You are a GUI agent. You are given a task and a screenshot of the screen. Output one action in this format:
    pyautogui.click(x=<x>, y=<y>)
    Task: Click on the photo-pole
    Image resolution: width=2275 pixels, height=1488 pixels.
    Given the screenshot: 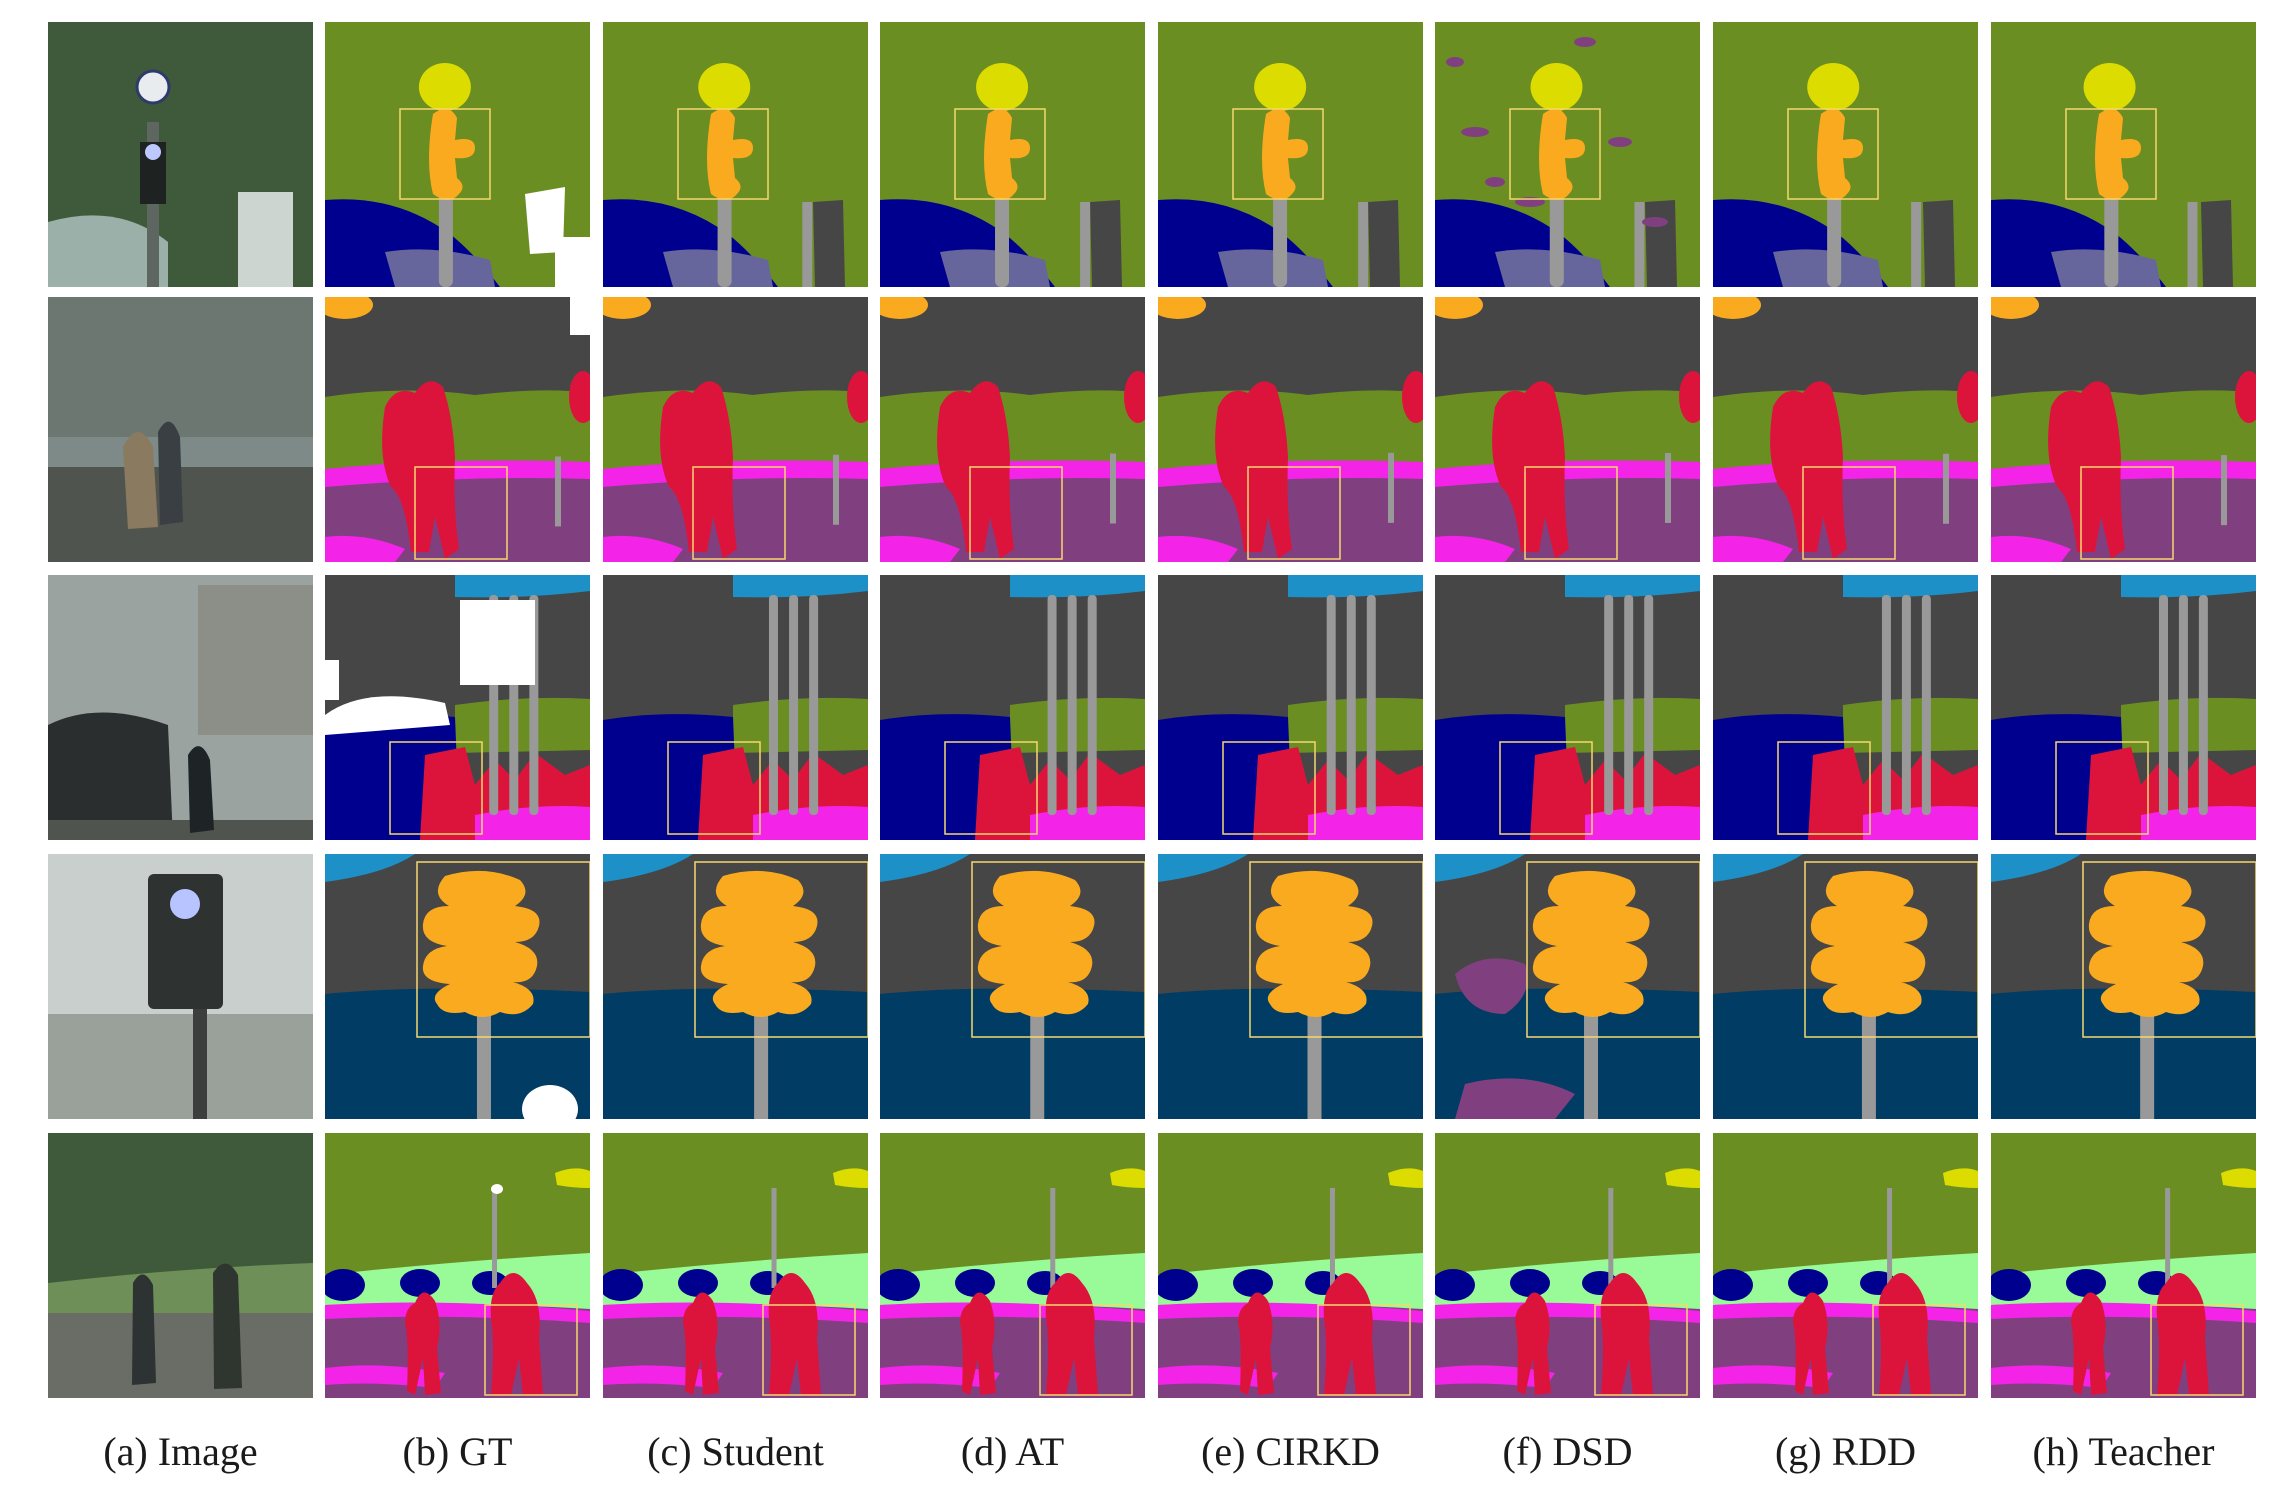 What is the action you would take?
    pyautogui.click(x=200, y=1061)
    